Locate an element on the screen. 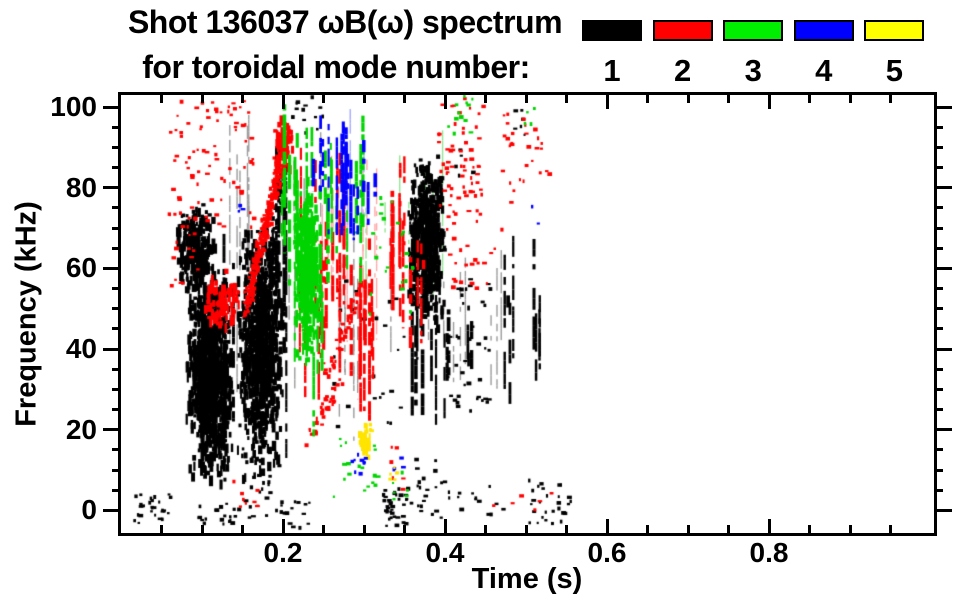 Image resolution: width=963 pixels, height=615 pixels. y-axis-tick-label: 20 is located at coordinates (81, 429).